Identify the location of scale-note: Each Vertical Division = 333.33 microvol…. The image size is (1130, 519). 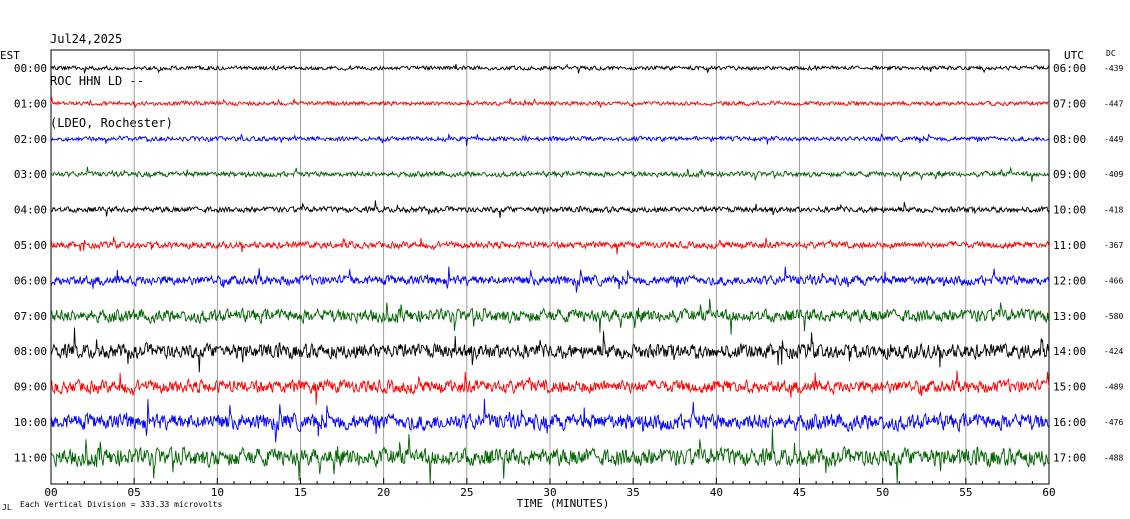
(121, 504).